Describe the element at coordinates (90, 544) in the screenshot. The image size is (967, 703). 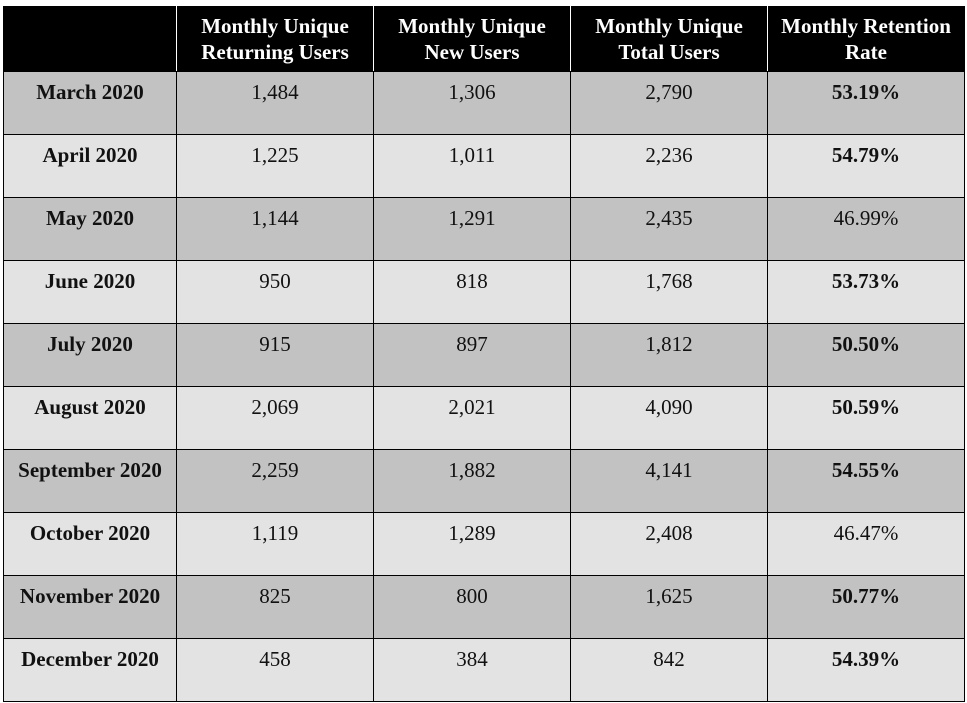
I see `month-cell: October 2020` at that location.